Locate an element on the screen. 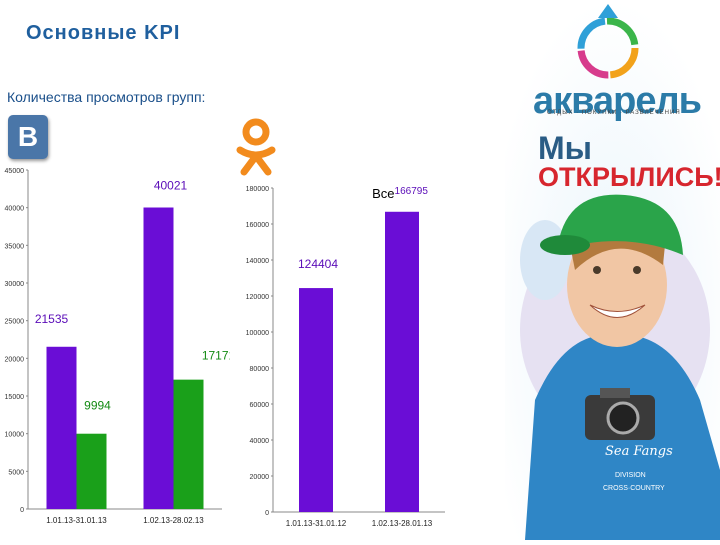 Image resolution: width=720 pixels, height=545 pixels. y-tick-label: 5000 is located at coordinates (16, 472).